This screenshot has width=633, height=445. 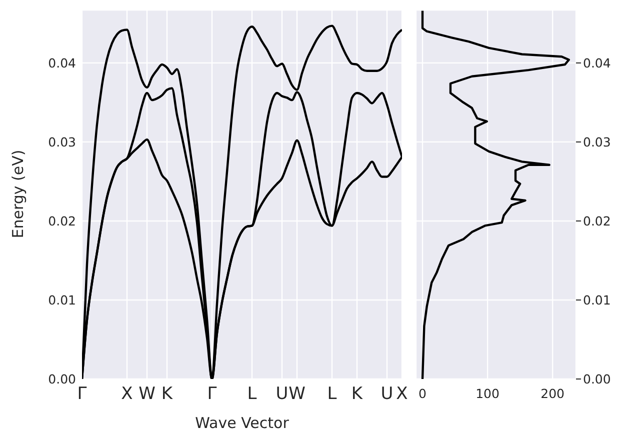 I want to click on x-axis-title: Wave Vector, so click(x=242, y=423).